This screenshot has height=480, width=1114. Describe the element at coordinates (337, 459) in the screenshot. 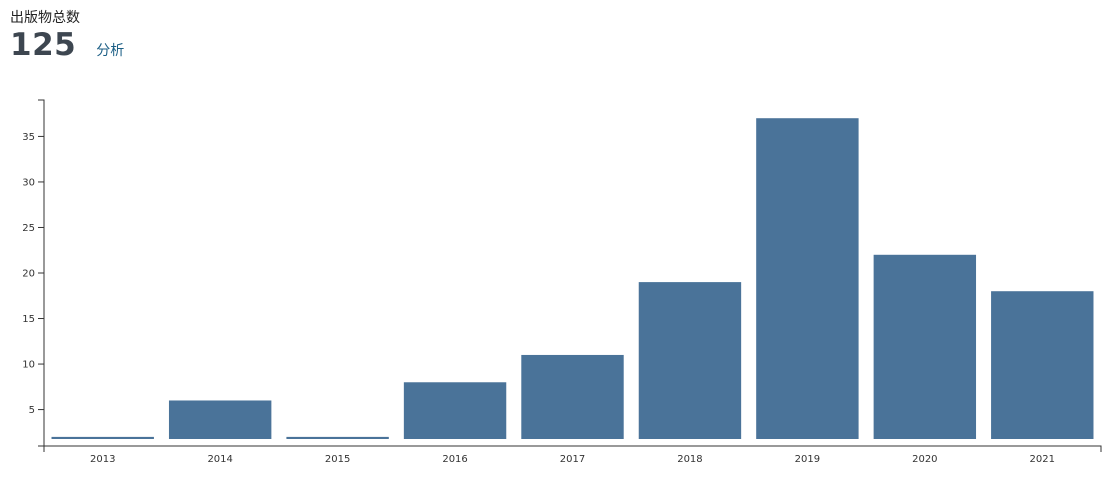

I see `x-tick-label: 2015` at that location.